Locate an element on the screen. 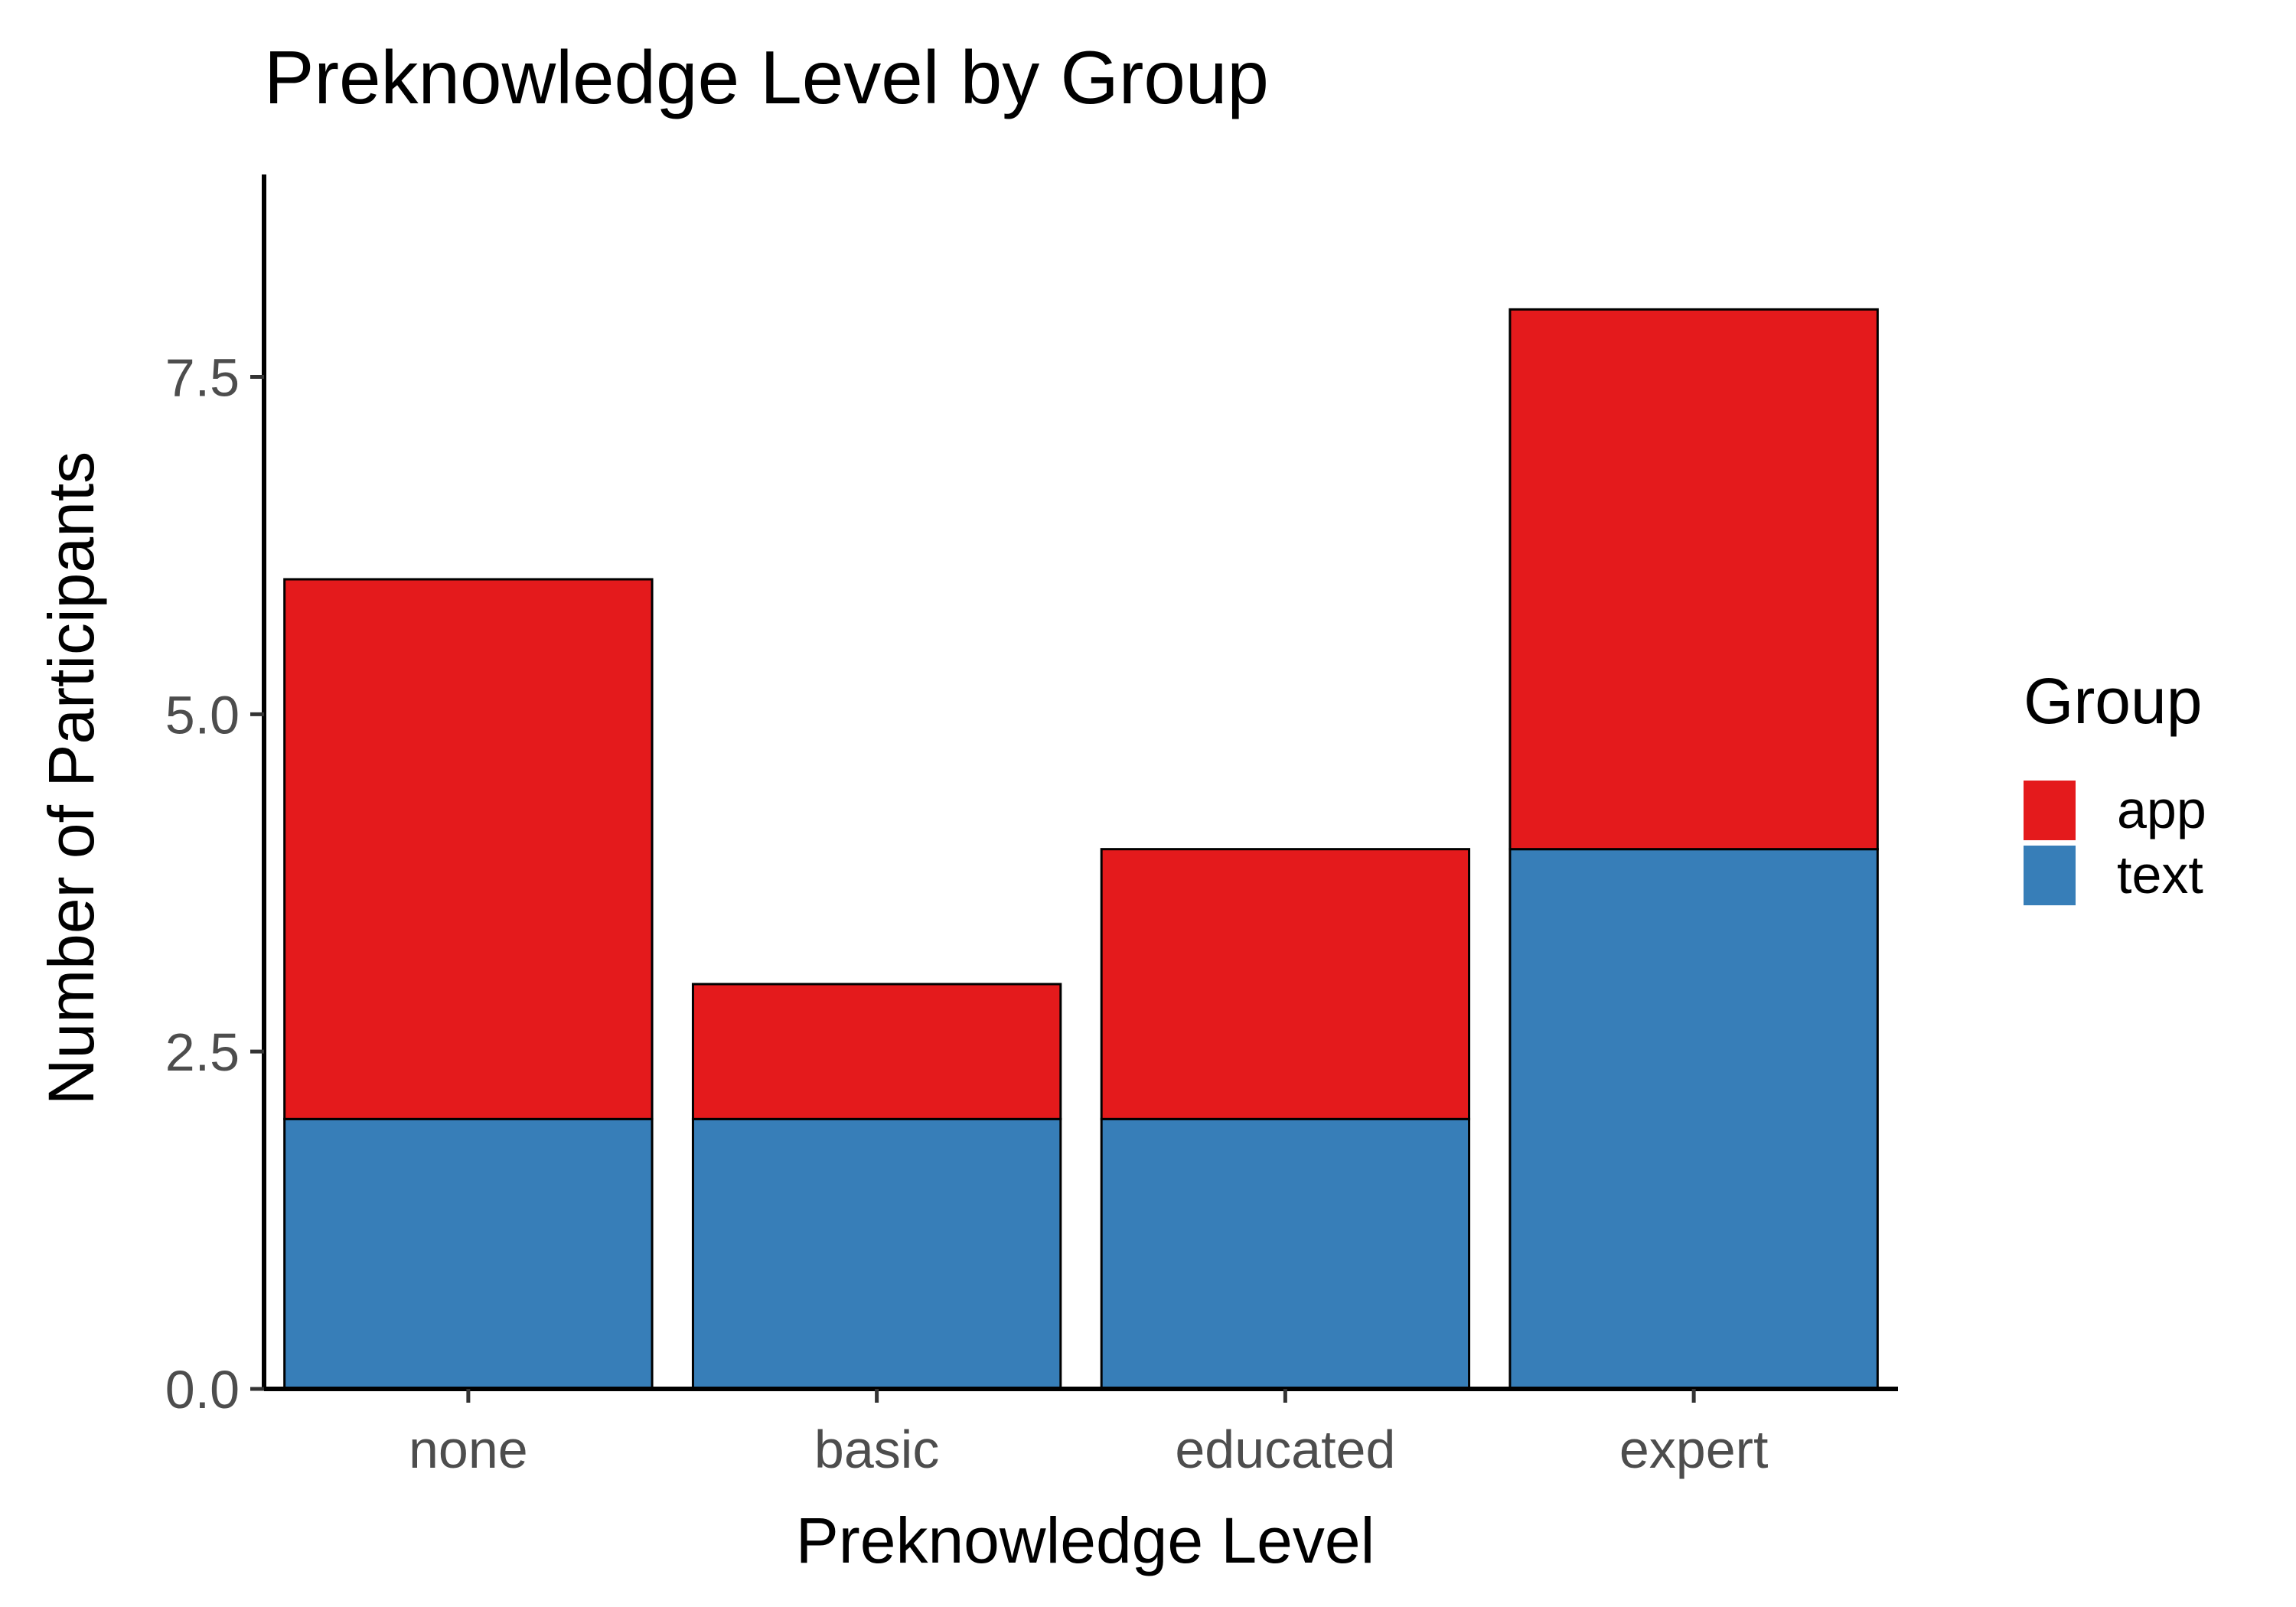  bar-educated-text is located at coordinates (1285, 1253).